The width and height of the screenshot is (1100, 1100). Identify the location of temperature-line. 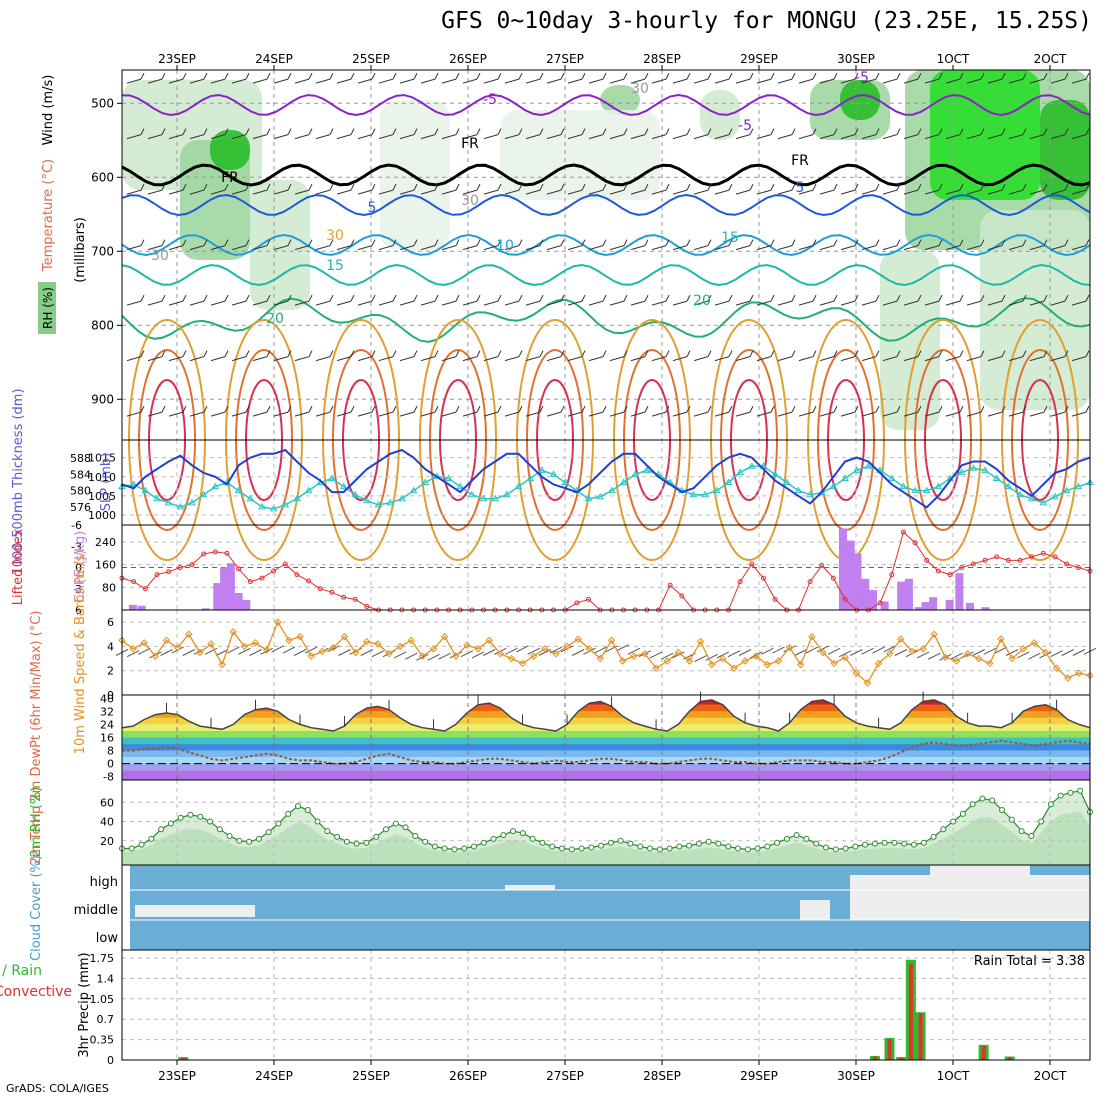
(606, 715).